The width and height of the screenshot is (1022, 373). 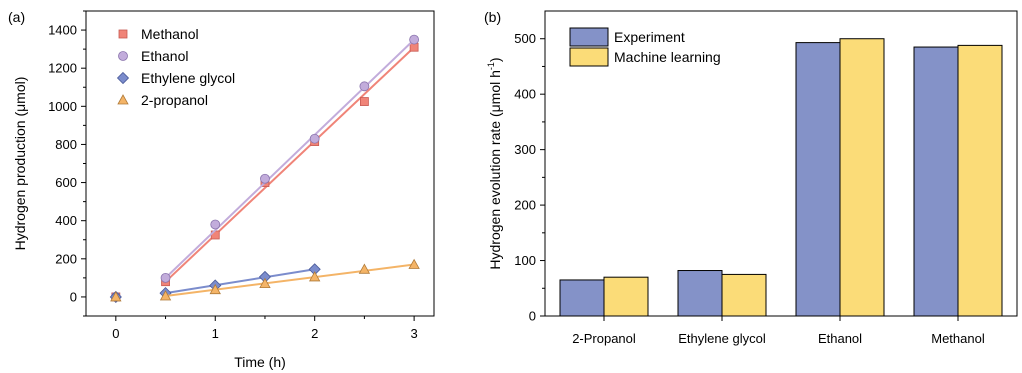 I want to click on legend-label: Ethanol, so click(x=164, y=56).